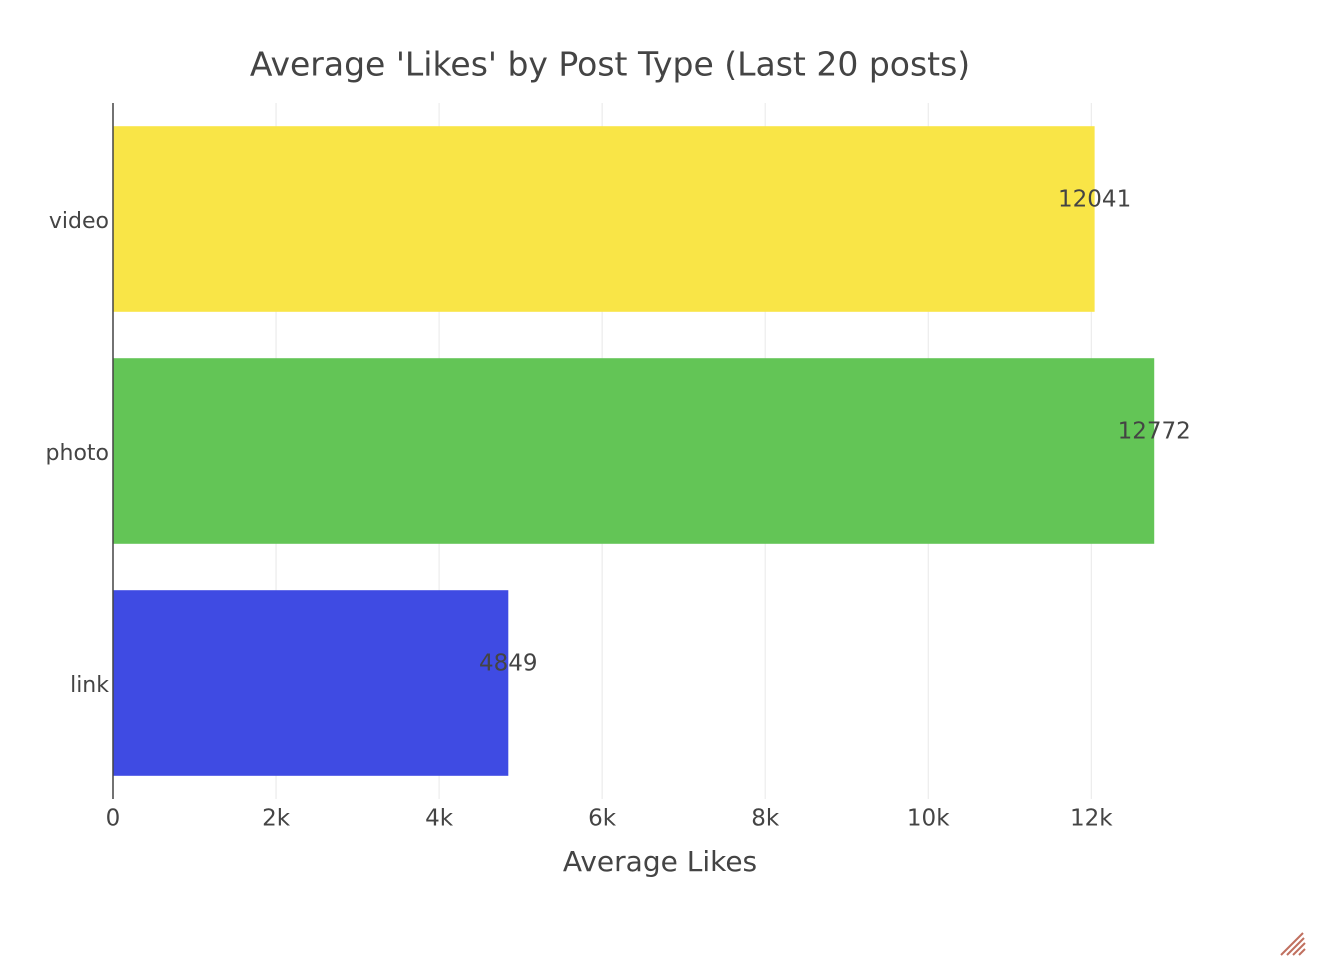 The height and width of the screenshot is (977, 1325). Describe the element at coordinates (89, 685) in the screenshot. I see `y-tick-label: link` at that location.